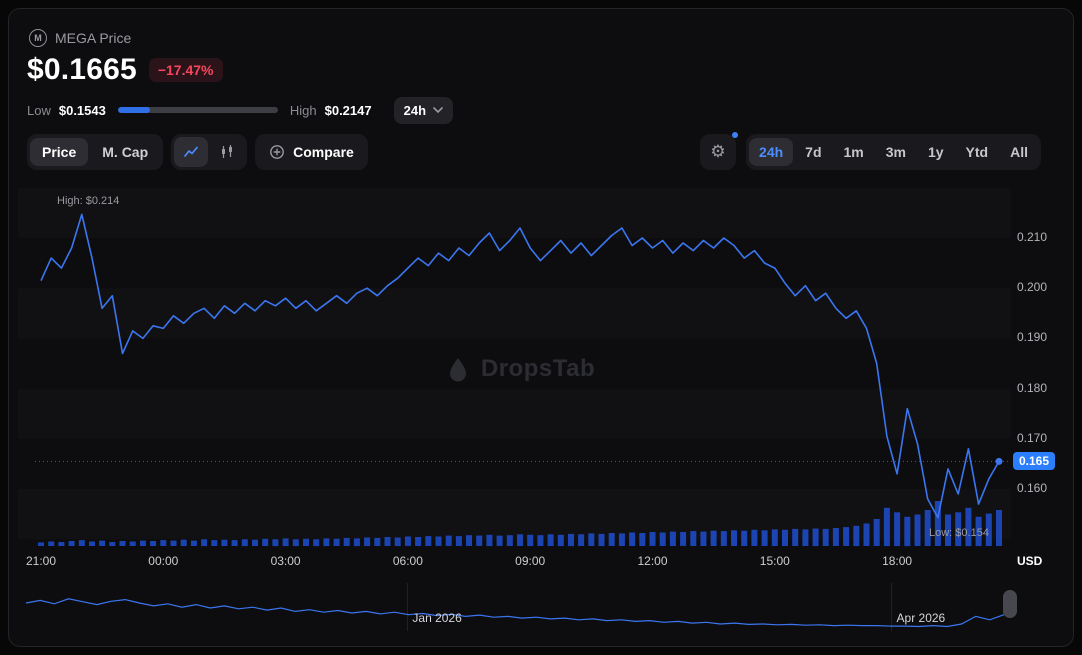 This screenshot has width=1082, height=655. I want to click on navigator-line, so click(515, 613).